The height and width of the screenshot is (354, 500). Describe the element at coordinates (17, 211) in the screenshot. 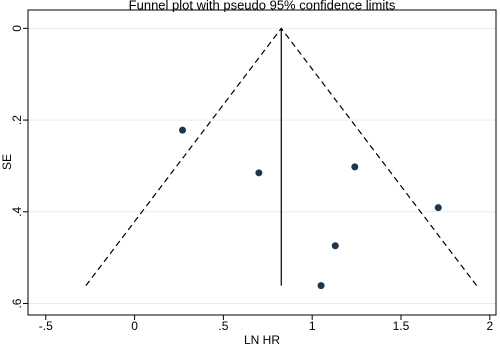

I see `y-tick-label: .4` at that location.